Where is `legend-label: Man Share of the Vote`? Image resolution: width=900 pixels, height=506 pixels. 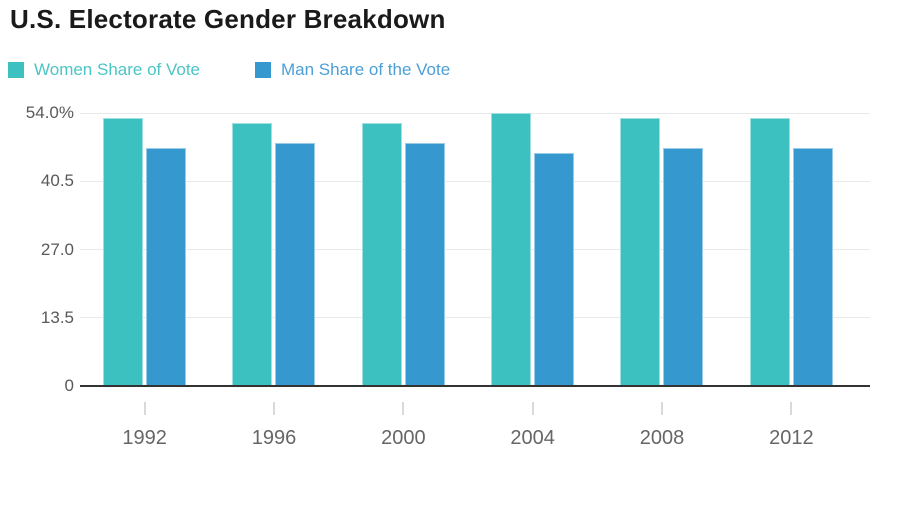 legend-label: Man Share of the Vote is located at coordinates (366, 69).